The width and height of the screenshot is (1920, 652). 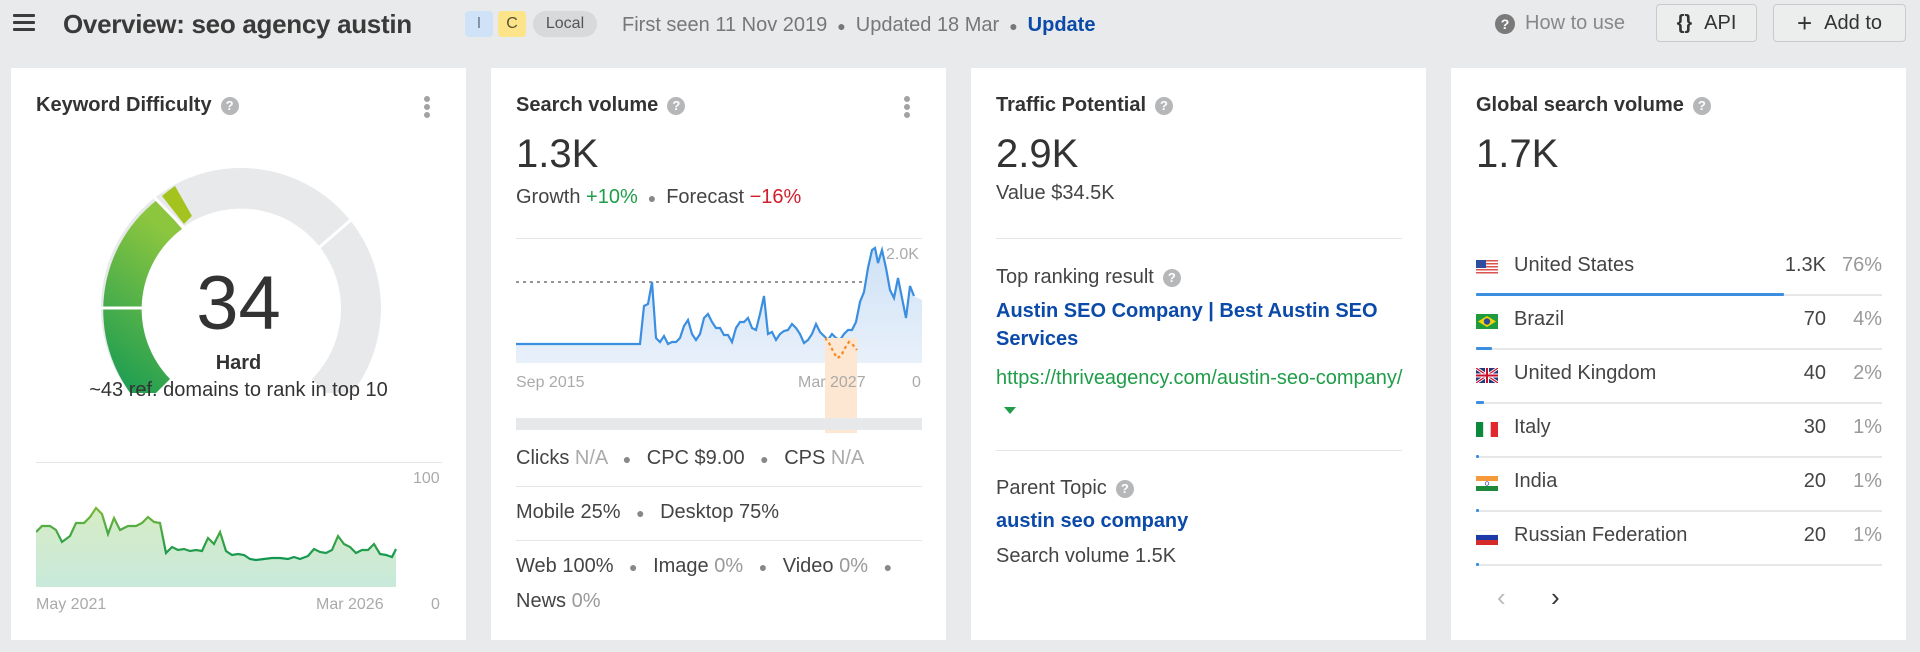 What do you see at coordinates (1517, 154) in the screenshot?
I see `global-search-volume-value: 1.7K` at bounding box center [1517, 154].